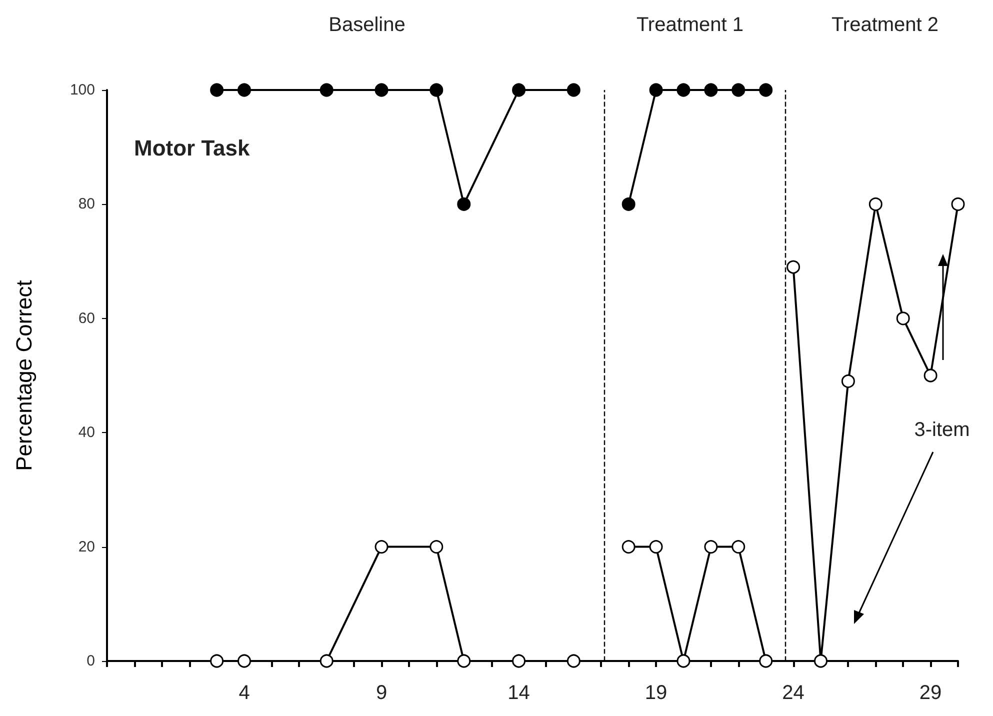 Image resolution: width=993 pixels, height=716 pixels. What do you see at coordinates (519, 693) in the screenshot?
I see `x-tick-label: 14` at bounding box center [519, 693].